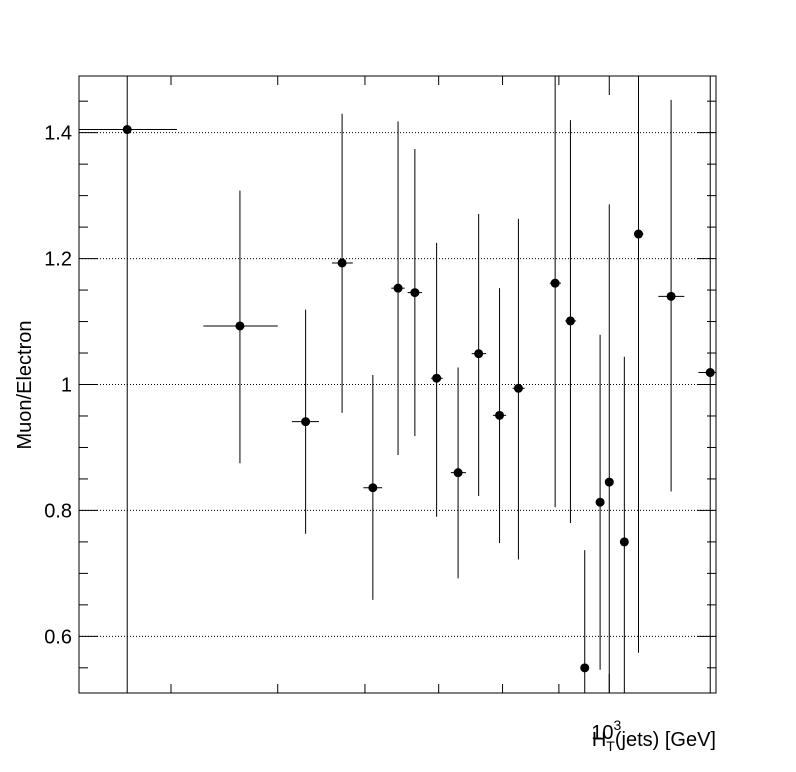  I want to click on x-tick-label-base: 10, so click(602, 733).